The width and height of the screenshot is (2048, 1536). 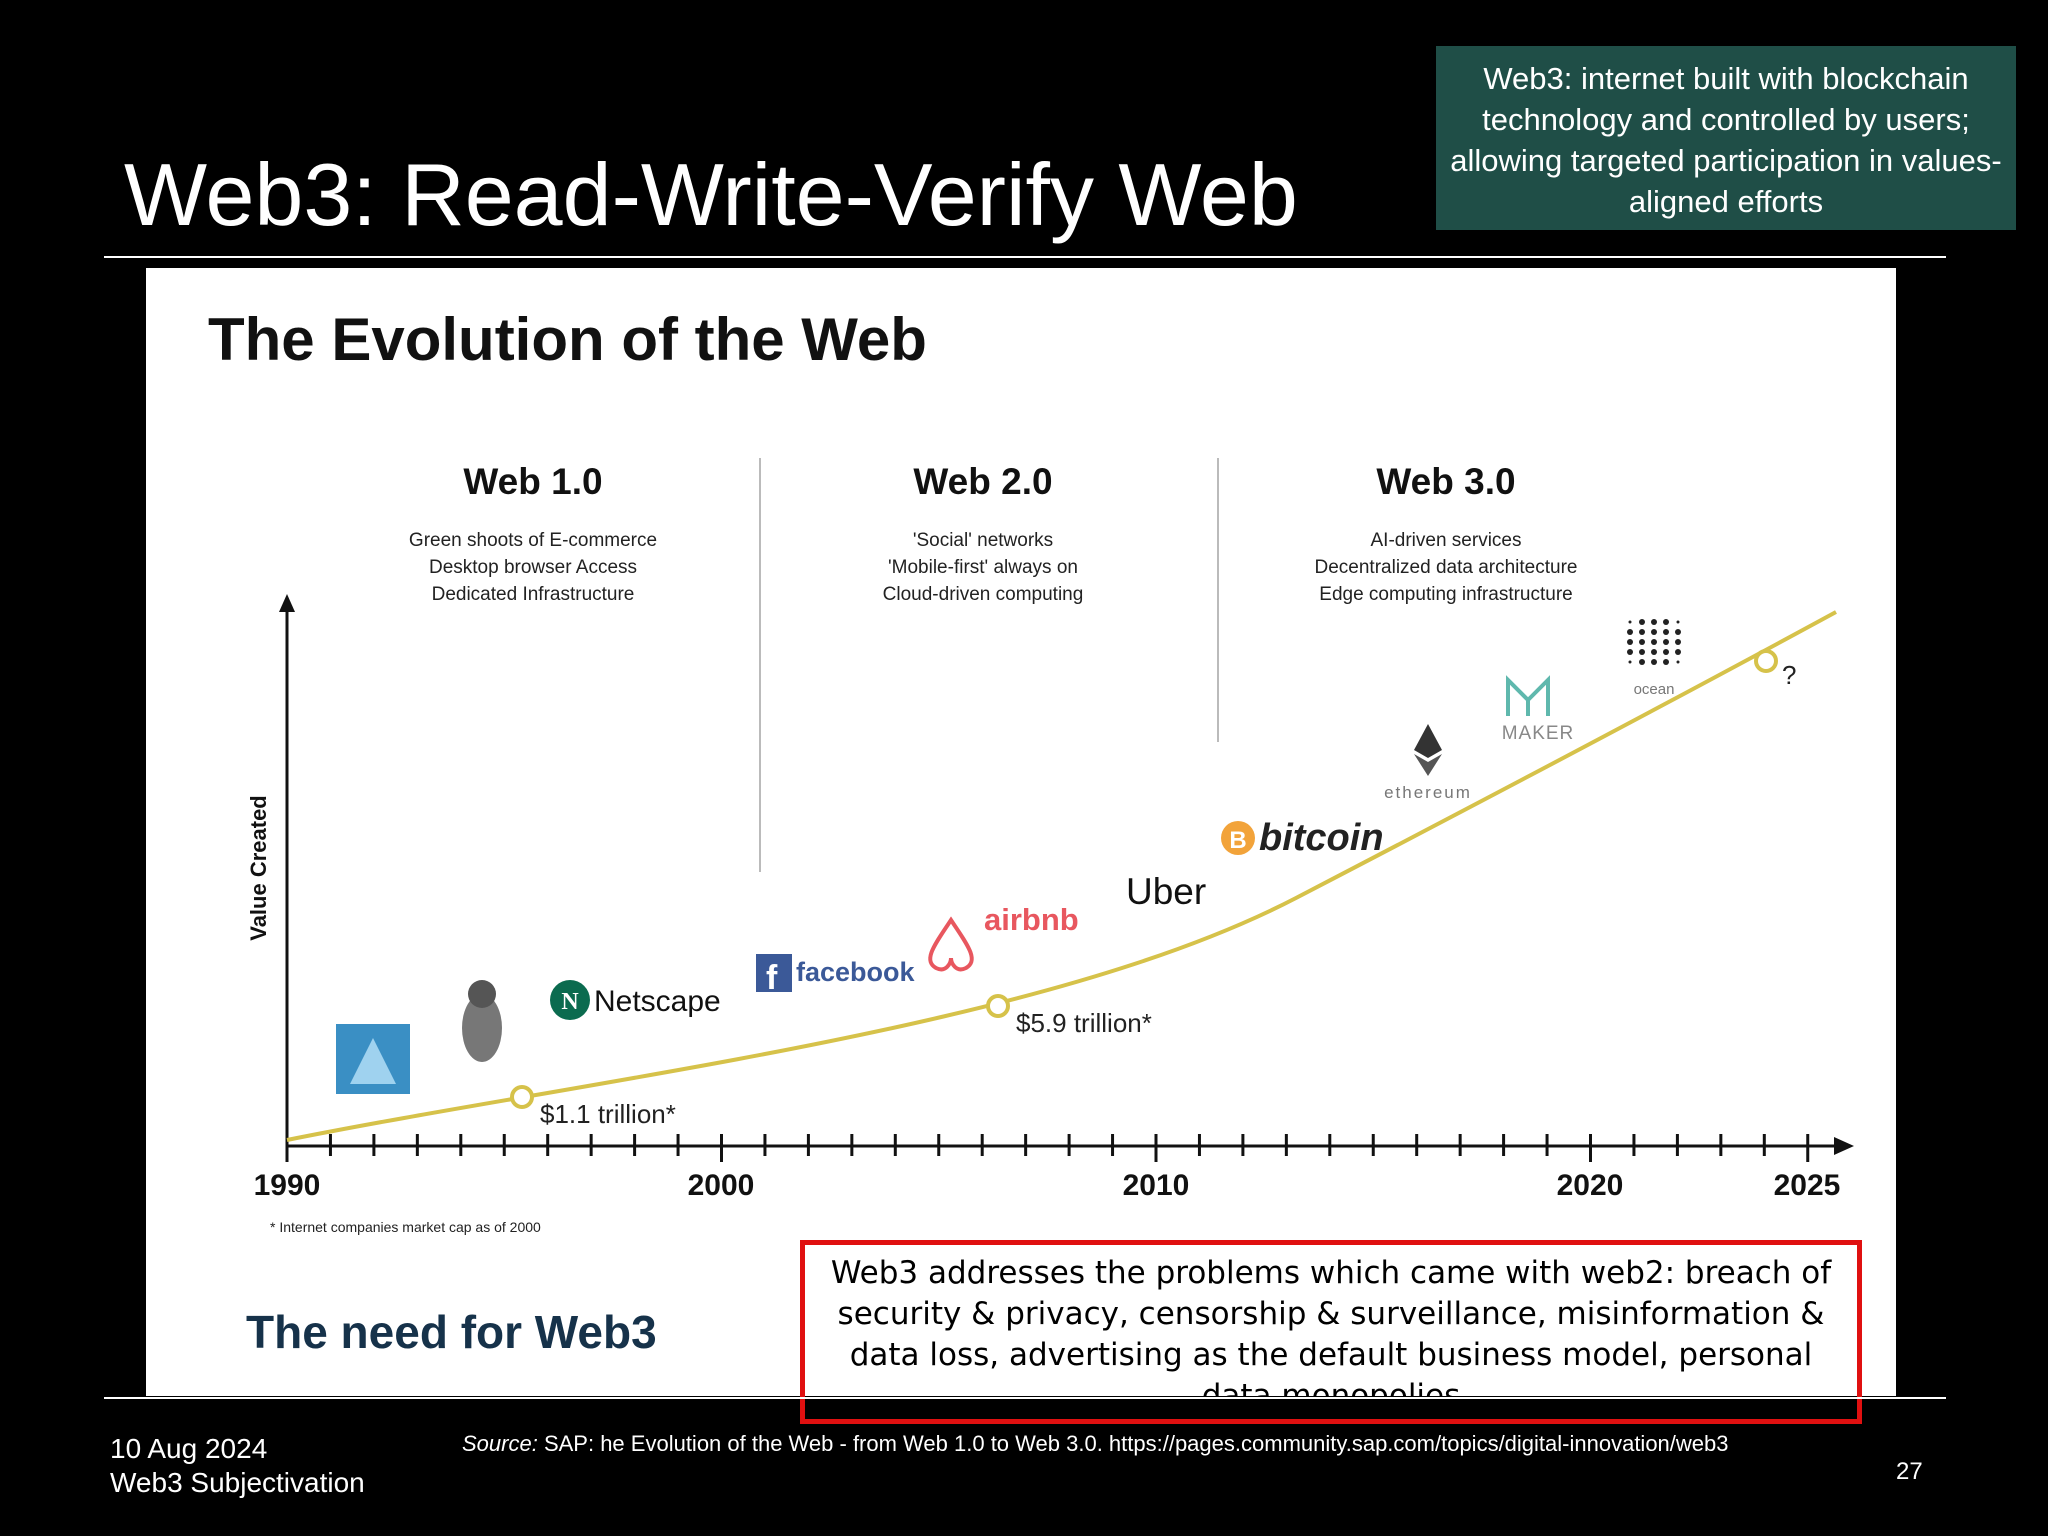 I want to click on svg-text: MAKER, so click(x=1538, y=733).